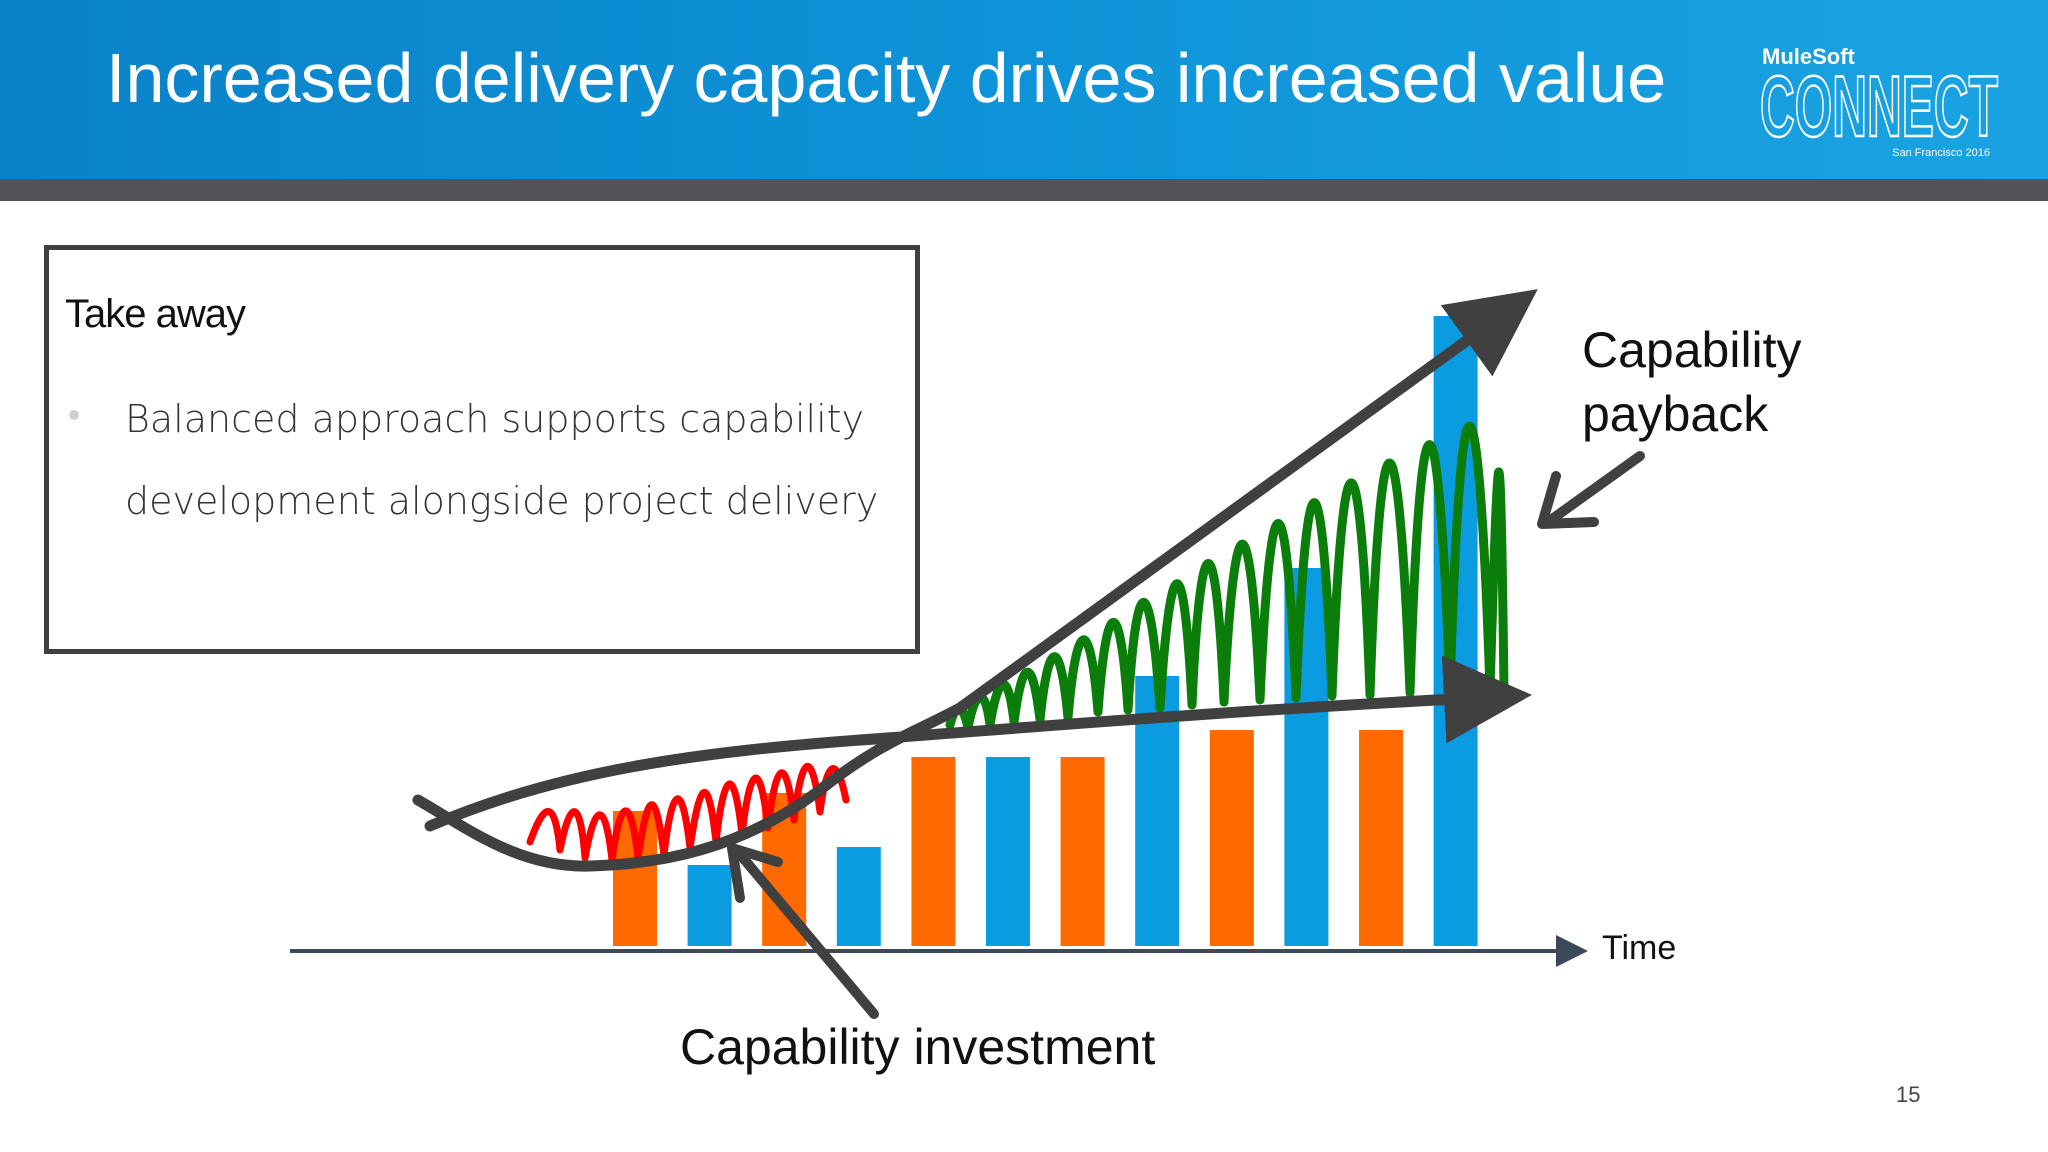  What do you see at coordinates (1809, 56) in the screenshot?
I see `logo-brand-text: MuleSoft` at bounding box center [1809, 56].